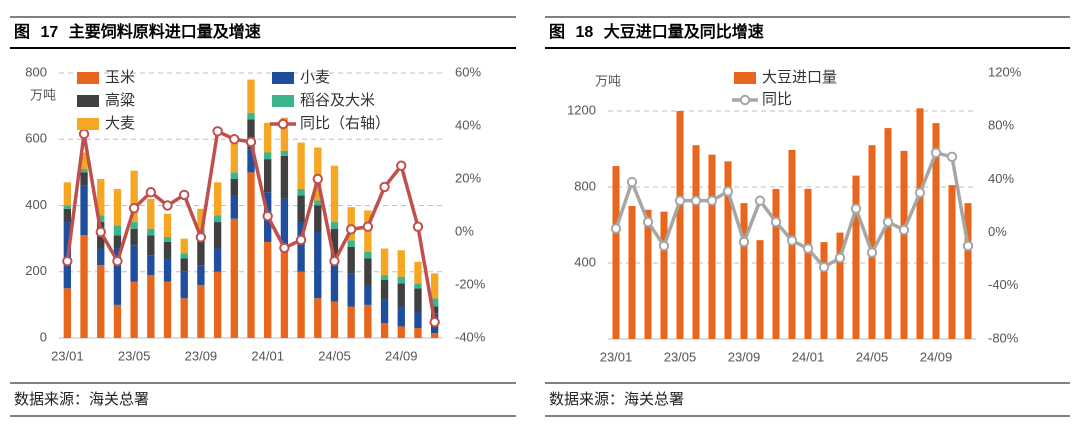 The width and height of the screenshot is (1076, 424). What do you see at coordinates (36, 138) in the screenshot?
I see `y-tick-label: 600` at bounding box center [36, 138].